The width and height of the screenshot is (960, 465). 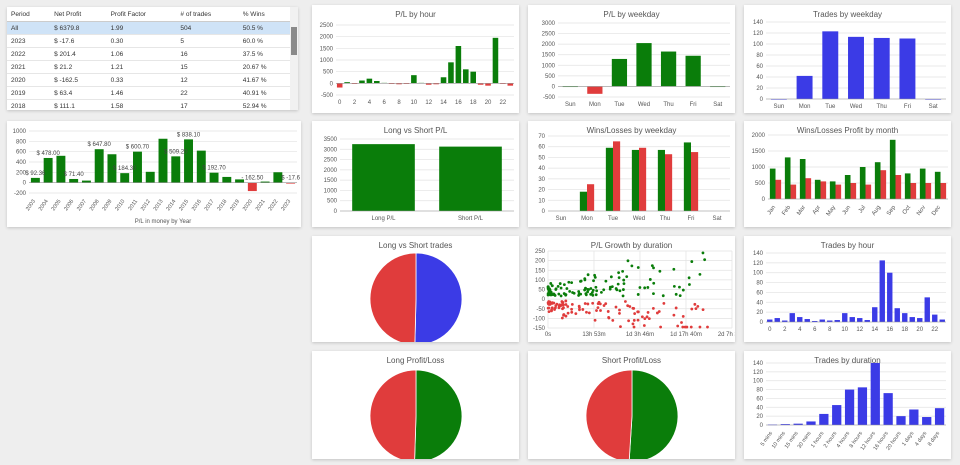 What do you see at coordinates (541, 180) in the screenshot?
I see `y-tick-label: 30` at bounding box center [541, 180].